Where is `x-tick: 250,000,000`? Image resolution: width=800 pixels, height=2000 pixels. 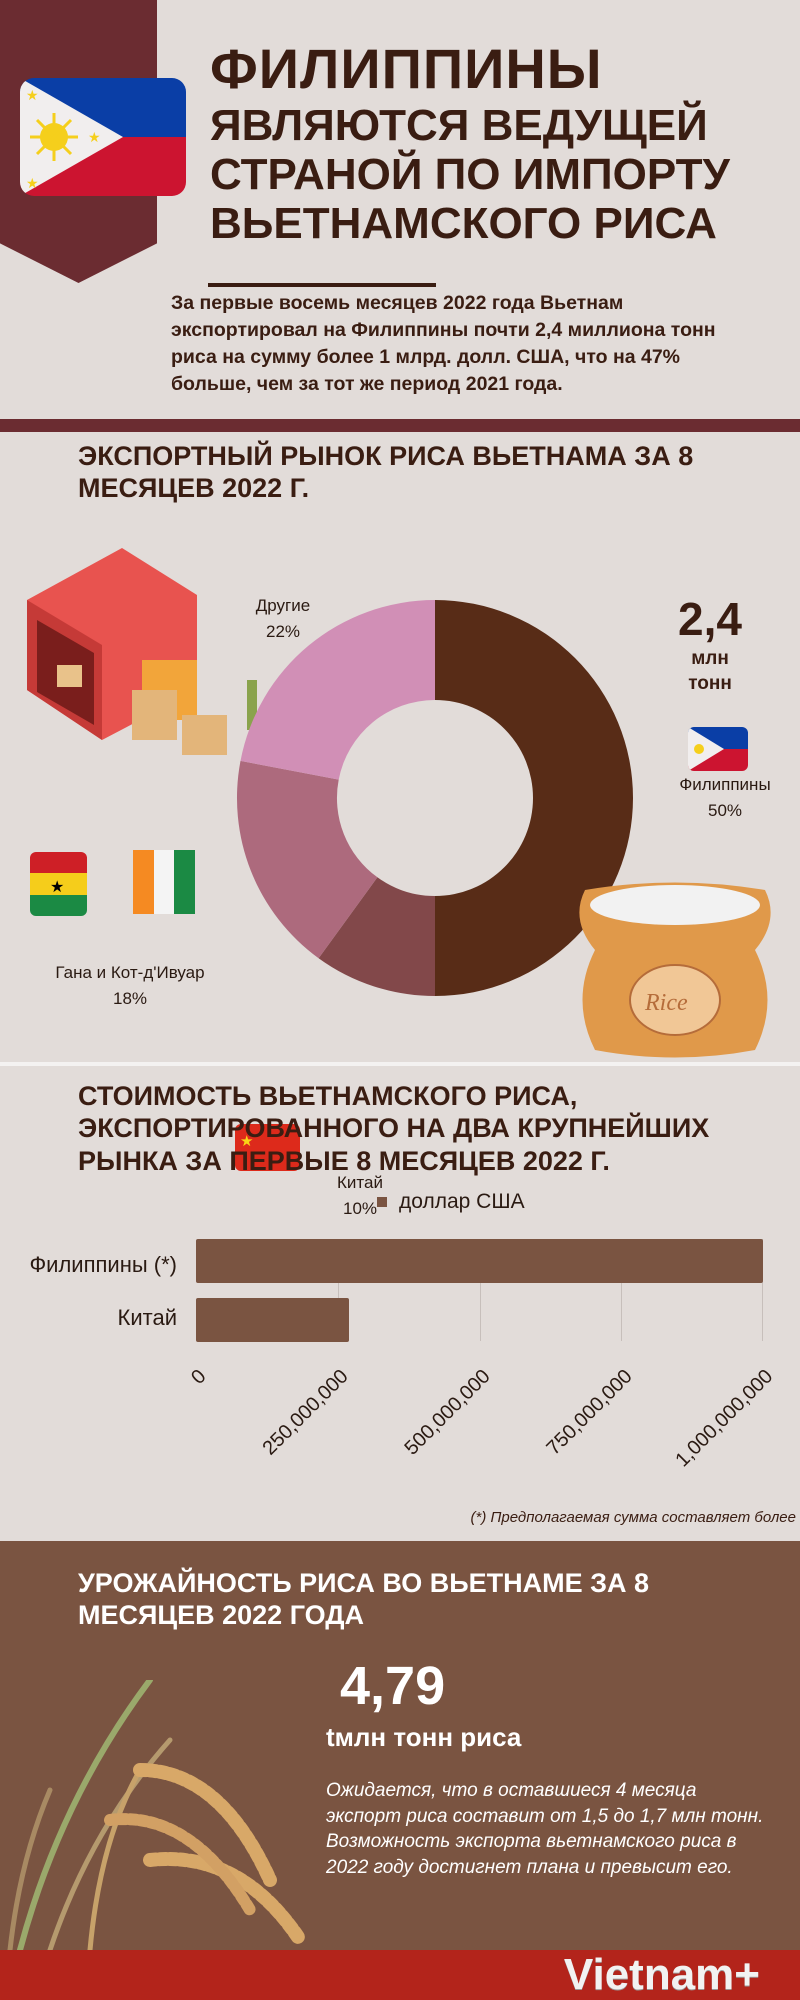
x-tick: 250,000,000 is located at coordinates (305, 1412).